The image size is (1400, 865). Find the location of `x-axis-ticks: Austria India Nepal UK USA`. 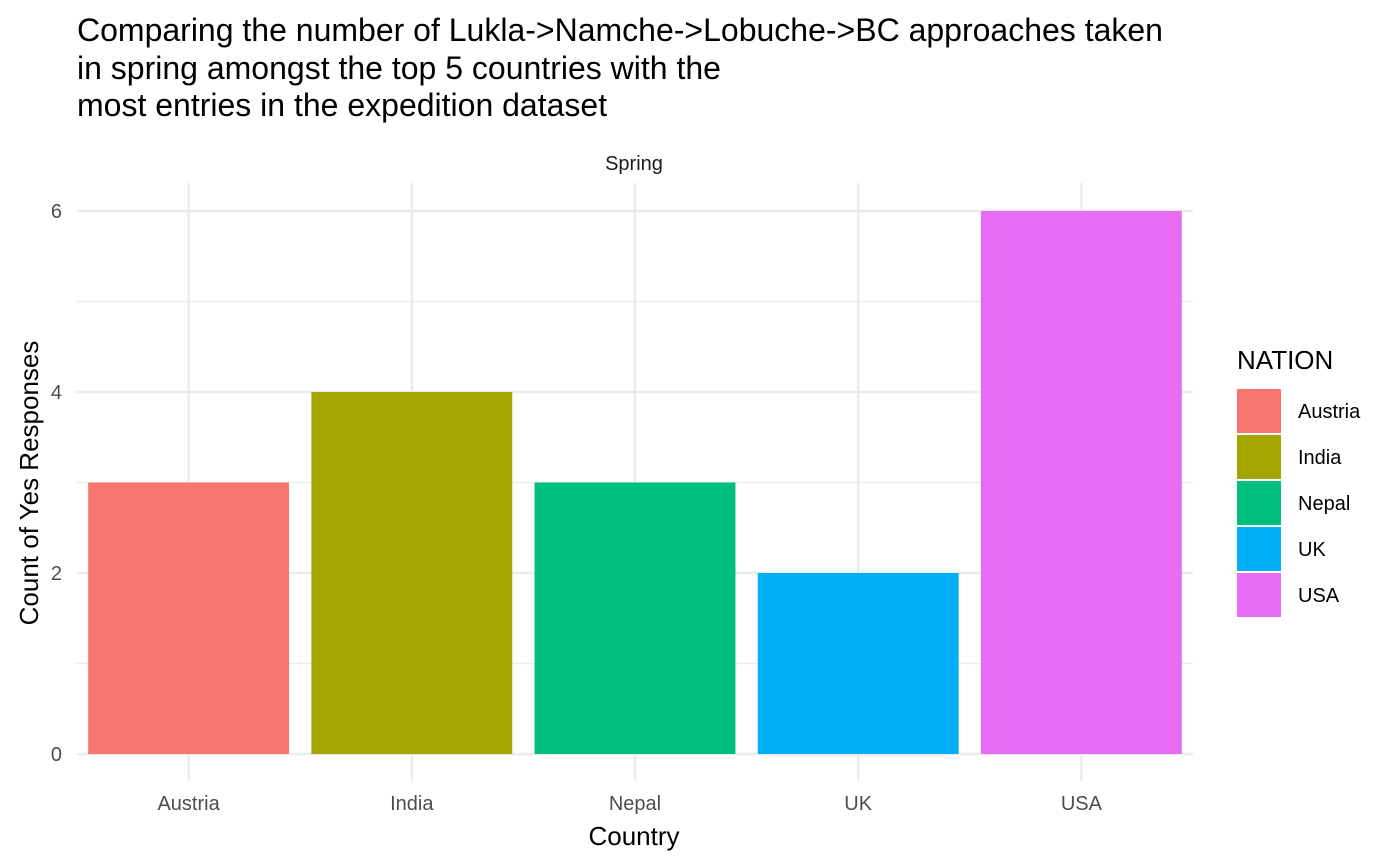

x-axis-ticks: Austria India Nepal UK USA is located at coordinates (629, 804).